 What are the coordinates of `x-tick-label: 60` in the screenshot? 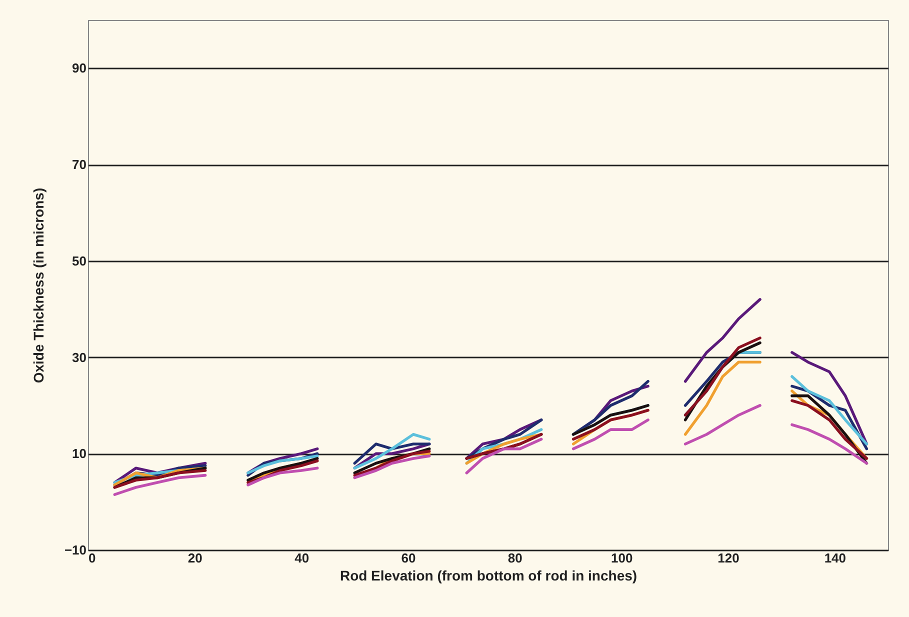 It's located at (408, 558).